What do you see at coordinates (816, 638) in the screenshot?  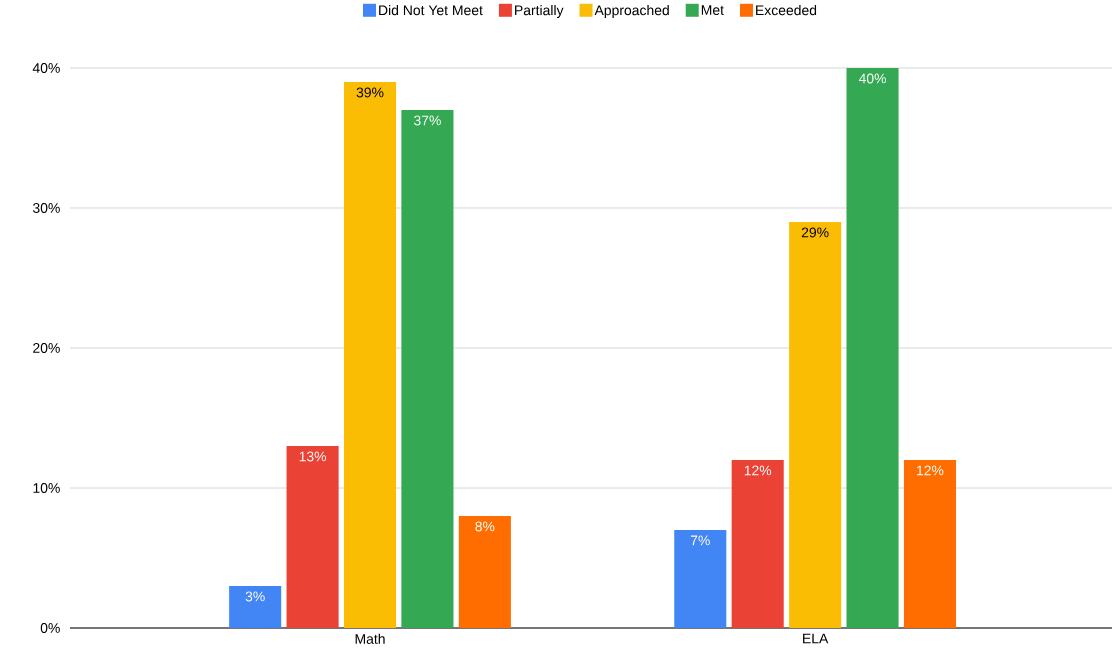 I see `x-tick-label: ELA` at bounding box center [816, 638].